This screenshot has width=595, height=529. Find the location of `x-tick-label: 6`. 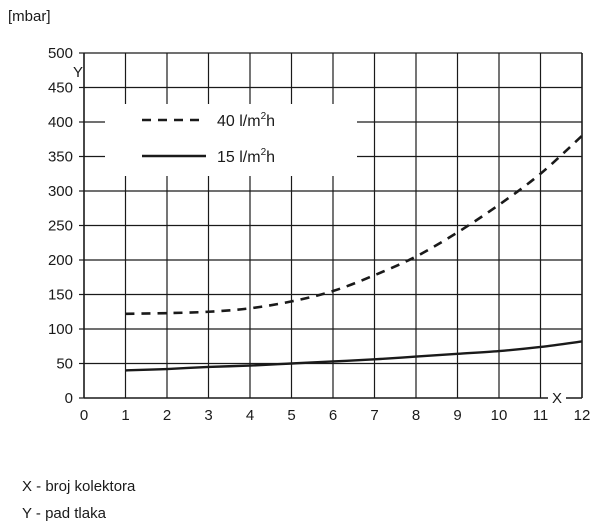

x-tick-label: 6 is located at coordinates (333, 415).